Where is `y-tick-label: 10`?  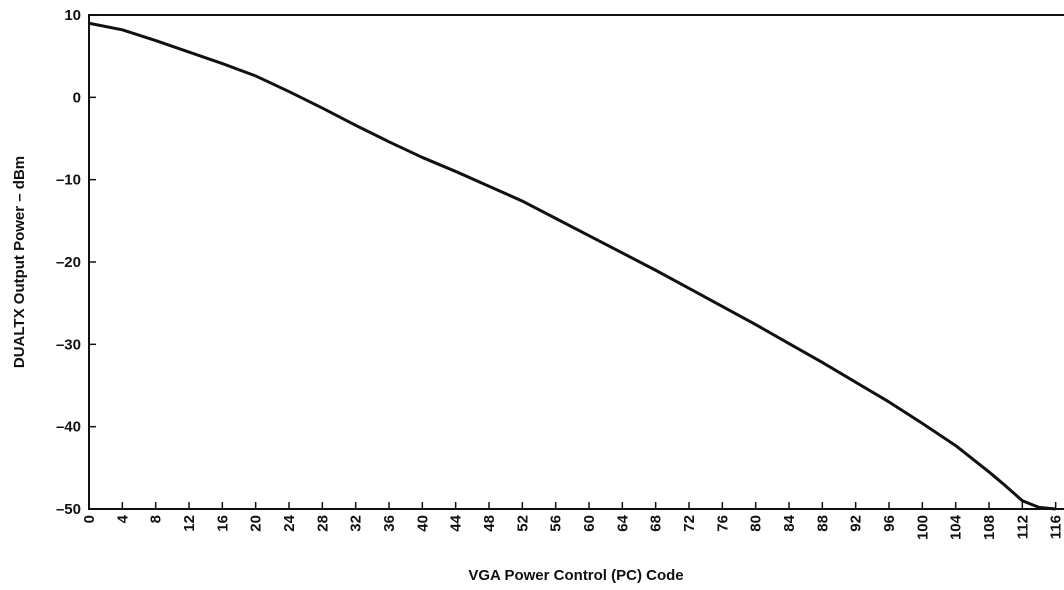
y-tick-label: 10 is located at coordinates (72, 15).